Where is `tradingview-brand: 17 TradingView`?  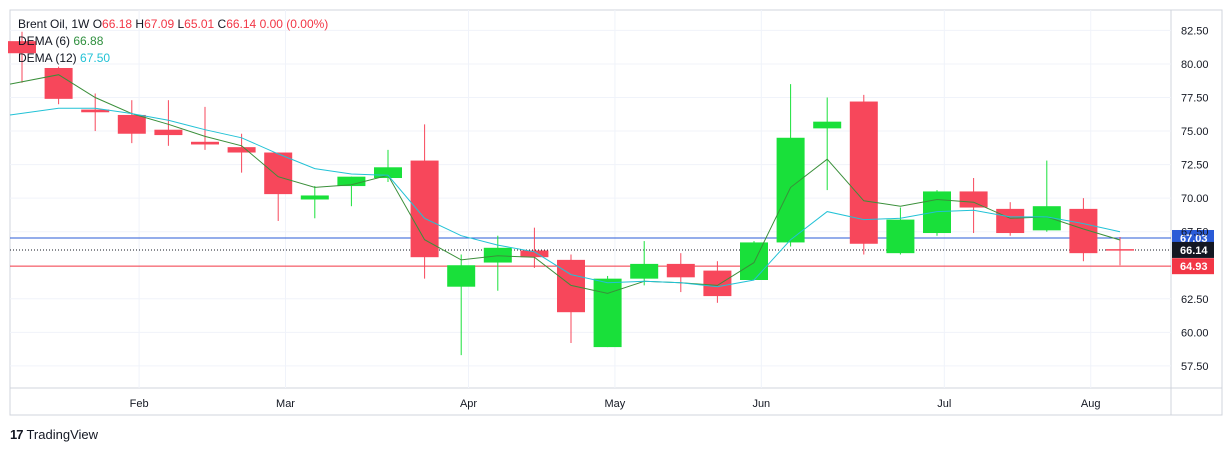 tradingview-brand: 17 TradingView is located at coordinates (54, 434).